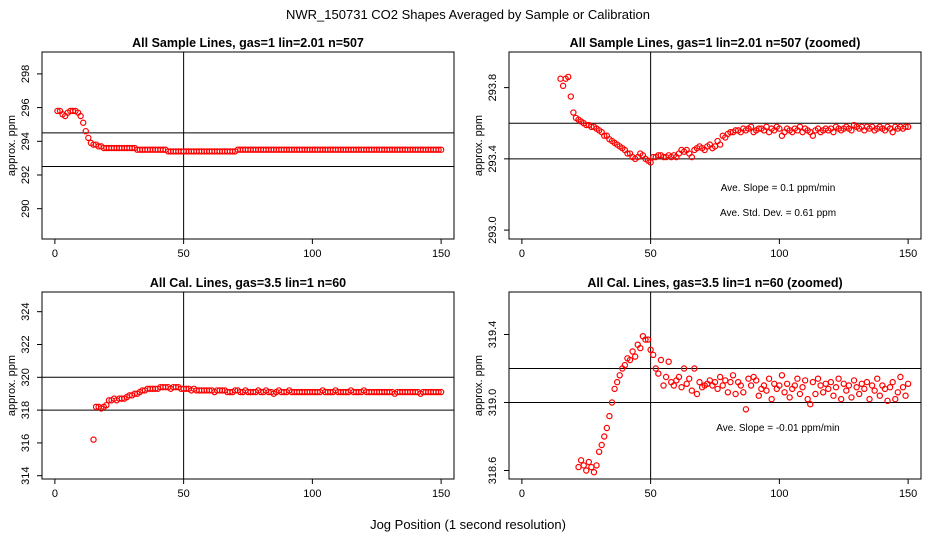 The width and height of the screenshot is (936, 540). Describe the element at coordinates (26, 107) in the screenshot. I see `y-tick-label: 296` at that location.